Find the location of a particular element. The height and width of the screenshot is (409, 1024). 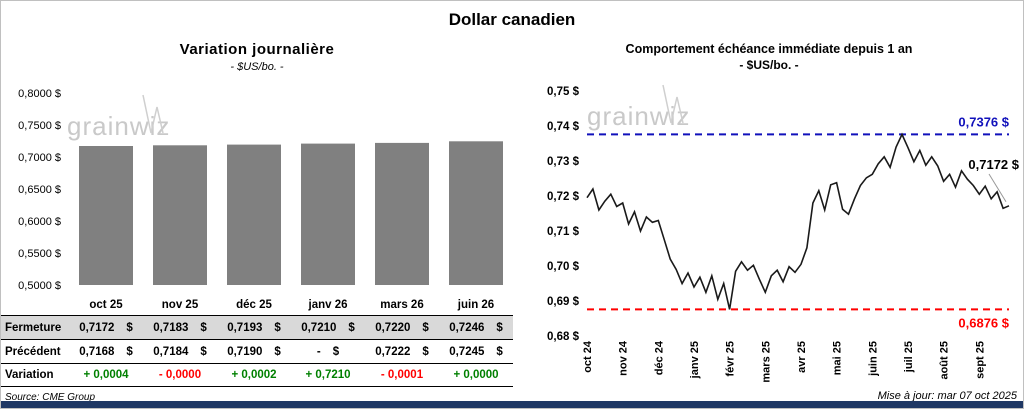

table-cell-value: + 0,0004 is located at coordinates (106, 375).